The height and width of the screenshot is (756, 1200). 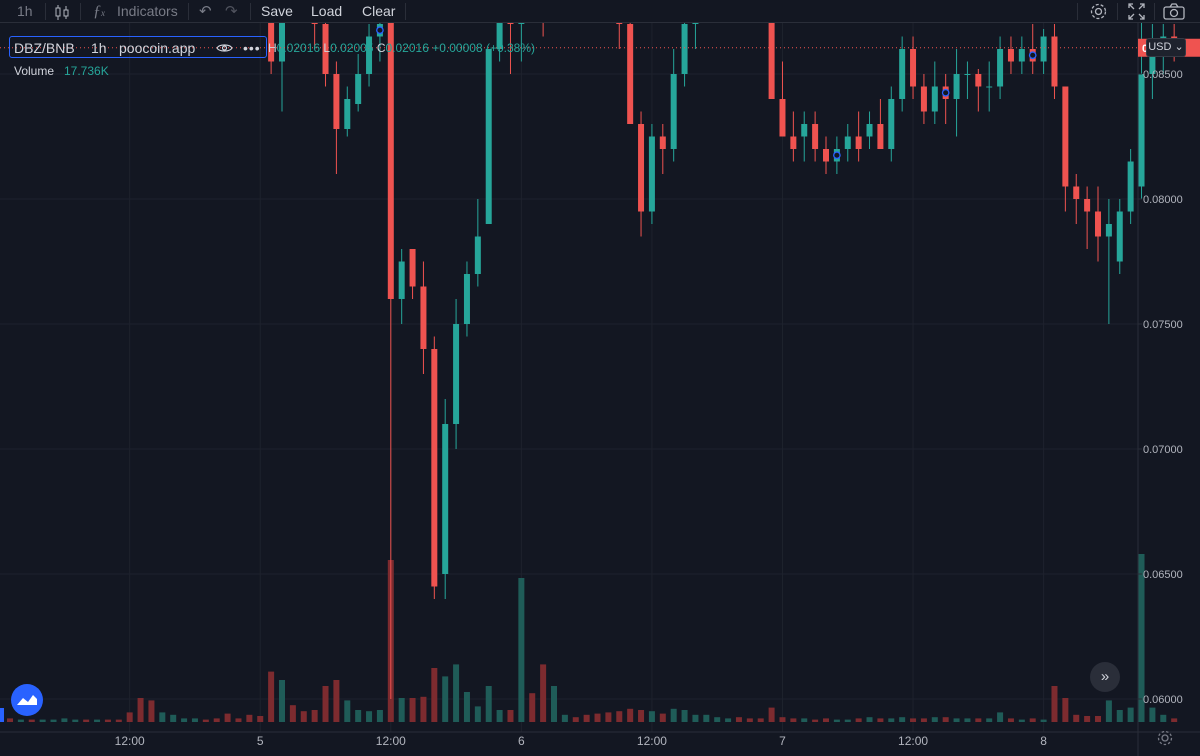 I want to click on price-tick-label: 0.08500, so click(x=1163, y=75).